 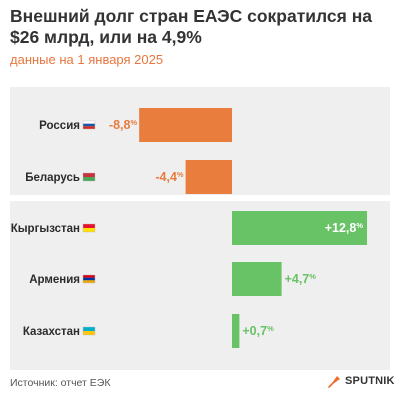 I want to click on value-label: +12,8%, so click(x=344, y=228).